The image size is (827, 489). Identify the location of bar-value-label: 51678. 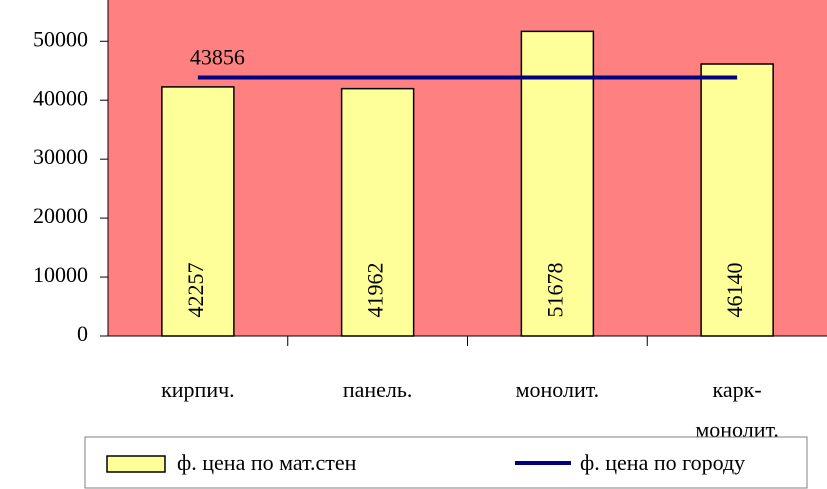
(554, 290).